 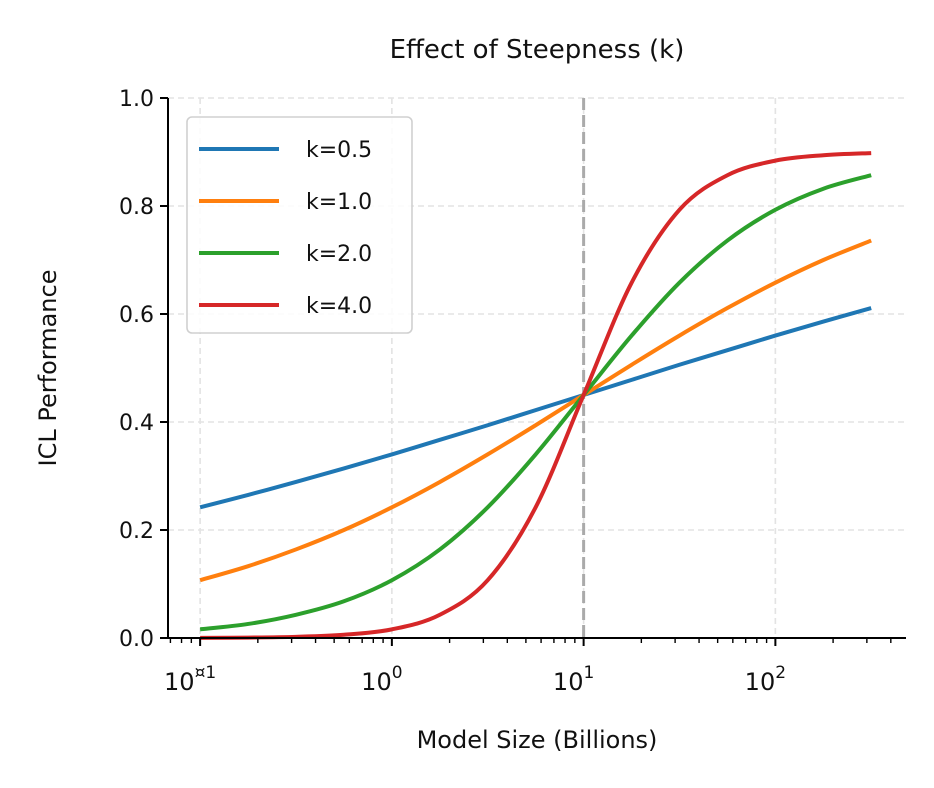 I want to click on x-tick-label: 10⁰, so click(x=381, y=679).